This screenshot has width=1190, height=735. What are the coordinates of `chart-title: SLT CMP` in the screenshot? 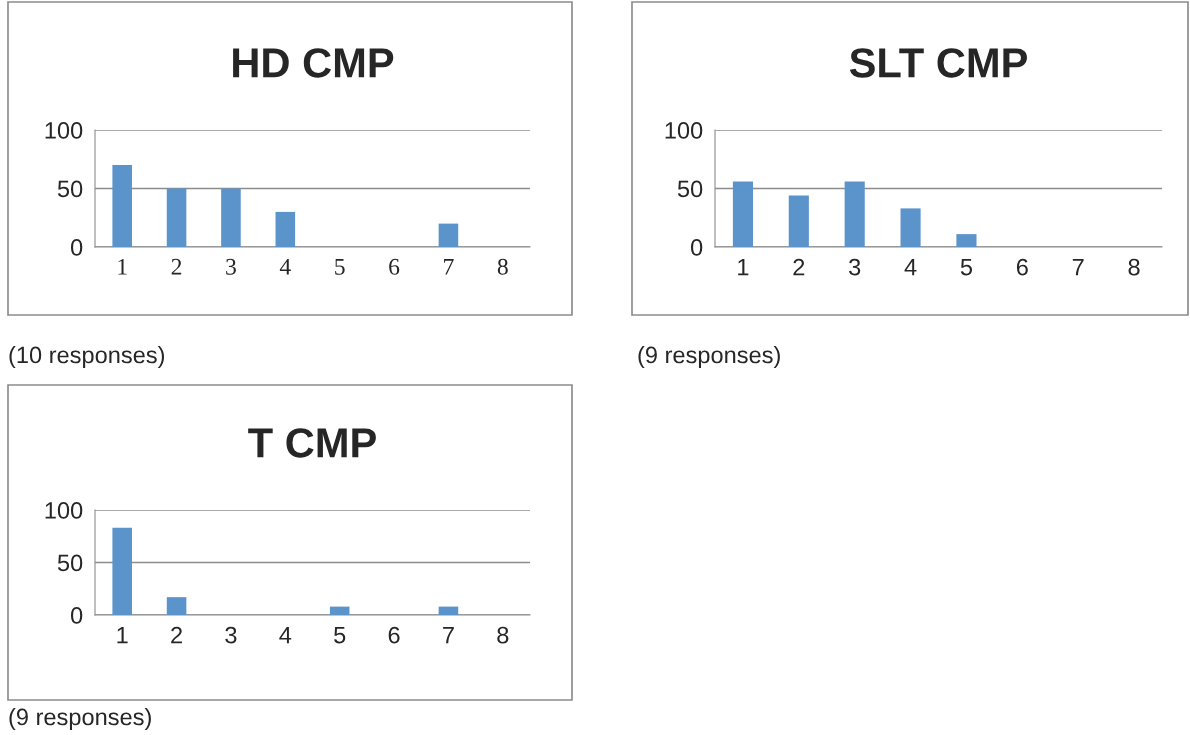 It's located at (938, 63).